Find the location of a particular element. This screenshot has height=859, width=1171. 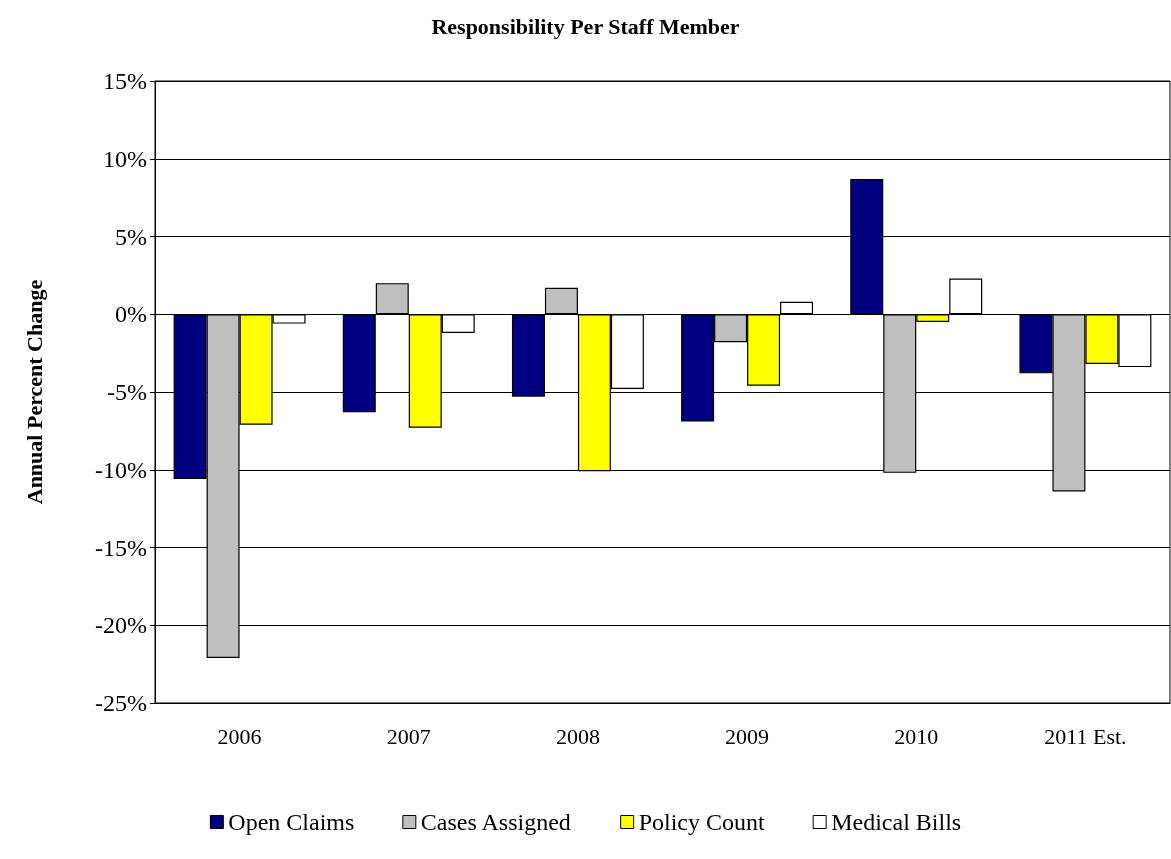

x-tick-label: 2007 is located at coordinates (408, 736).